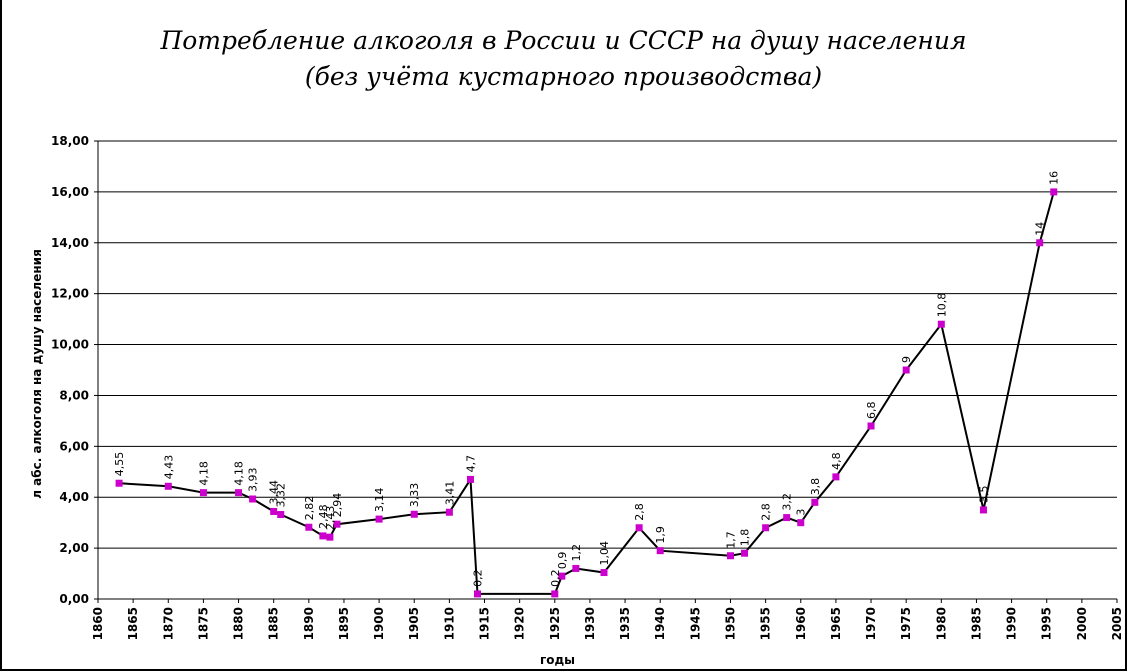 The height and width of the screenshot is (671, 1127). What do you see at coordinates (344, 623) in the screenshot?
I see `x-tick-label: 1895` at bounding box center [344, 623].